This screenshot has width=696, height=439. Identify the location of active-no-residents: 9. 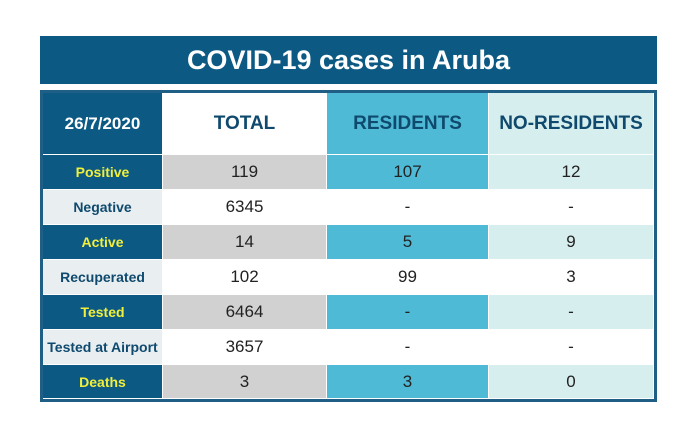
(571, 242).